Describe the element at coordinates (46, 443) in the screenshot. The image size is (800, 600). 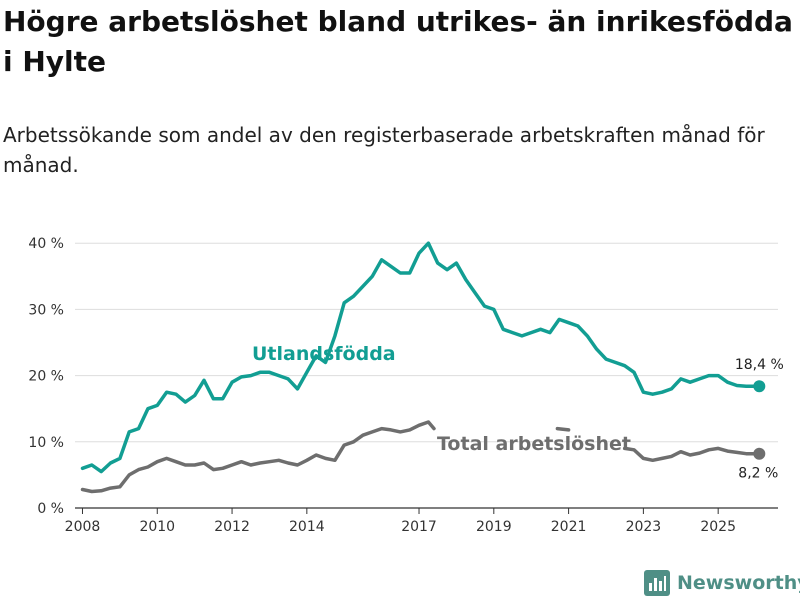
I see `y-tick-label: 10 %` at that location.